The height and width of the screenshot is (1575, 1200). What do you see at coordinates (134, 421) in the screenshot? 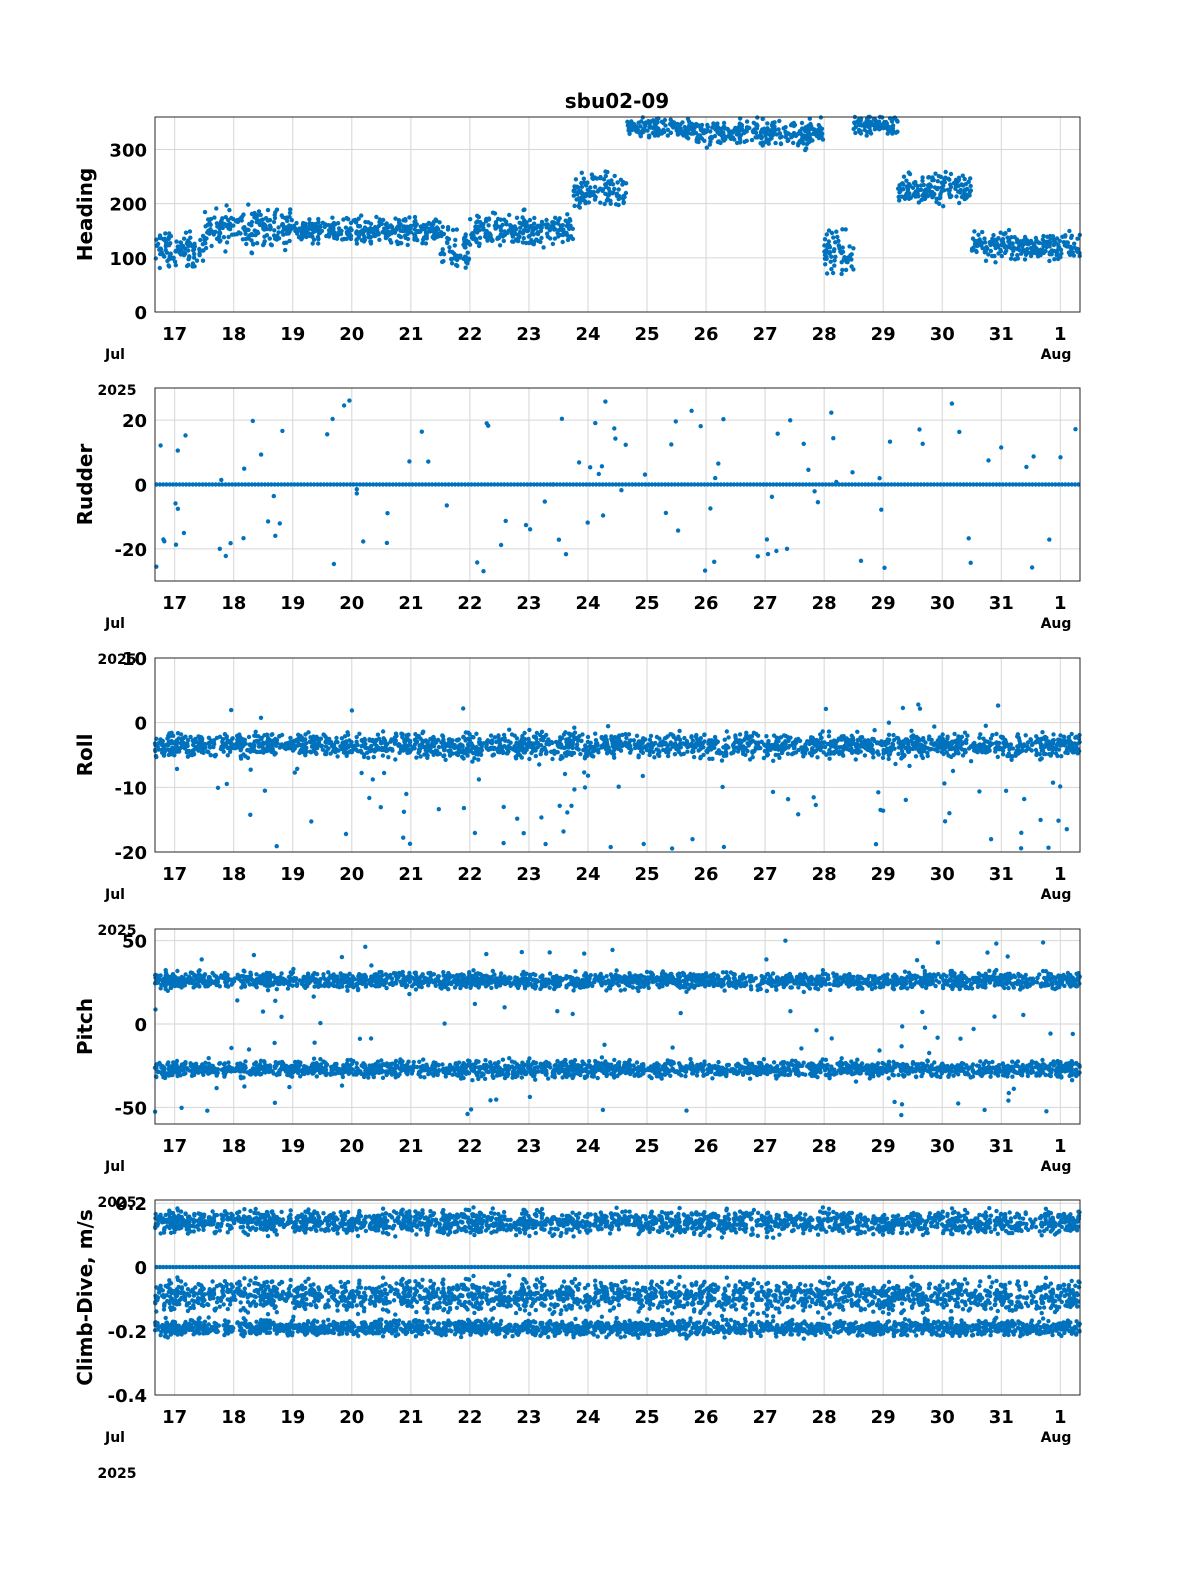
I see `y-tick-label: 20` at bounding box center [134, 421].